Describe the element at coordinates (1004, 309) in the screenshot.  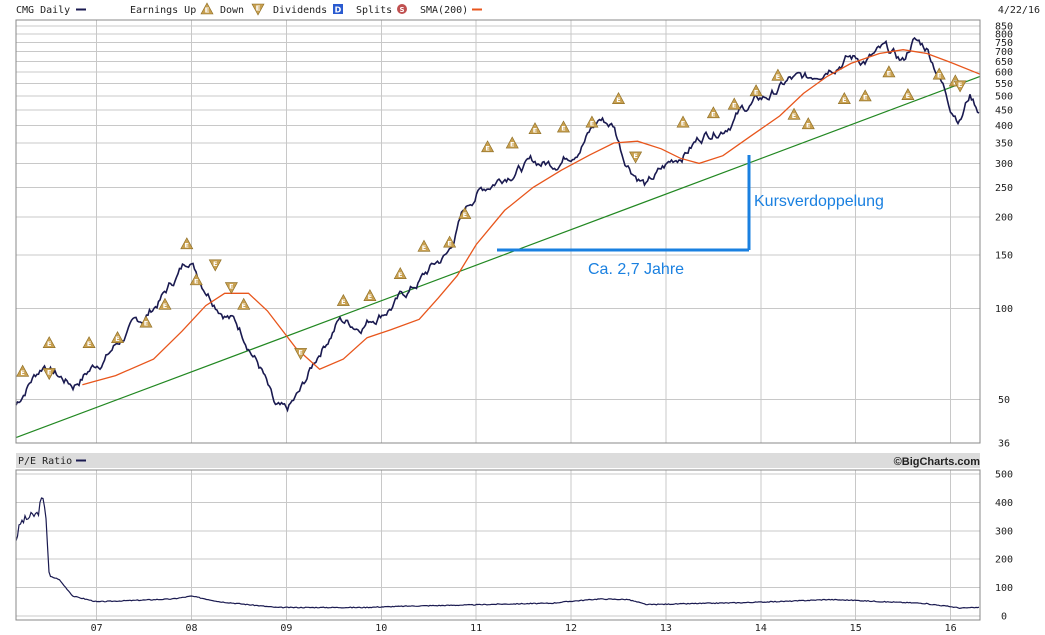
I see `price-y-tick-label: 100` at that location.